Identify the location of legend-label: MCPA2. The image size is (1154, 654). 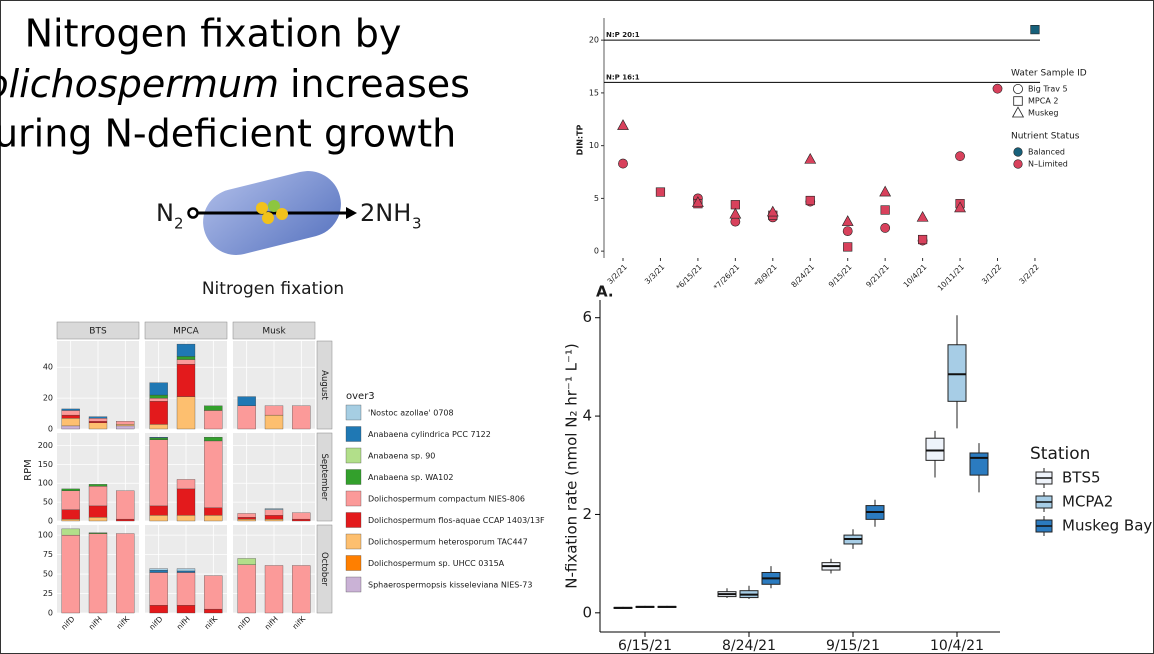
(1087, 502).